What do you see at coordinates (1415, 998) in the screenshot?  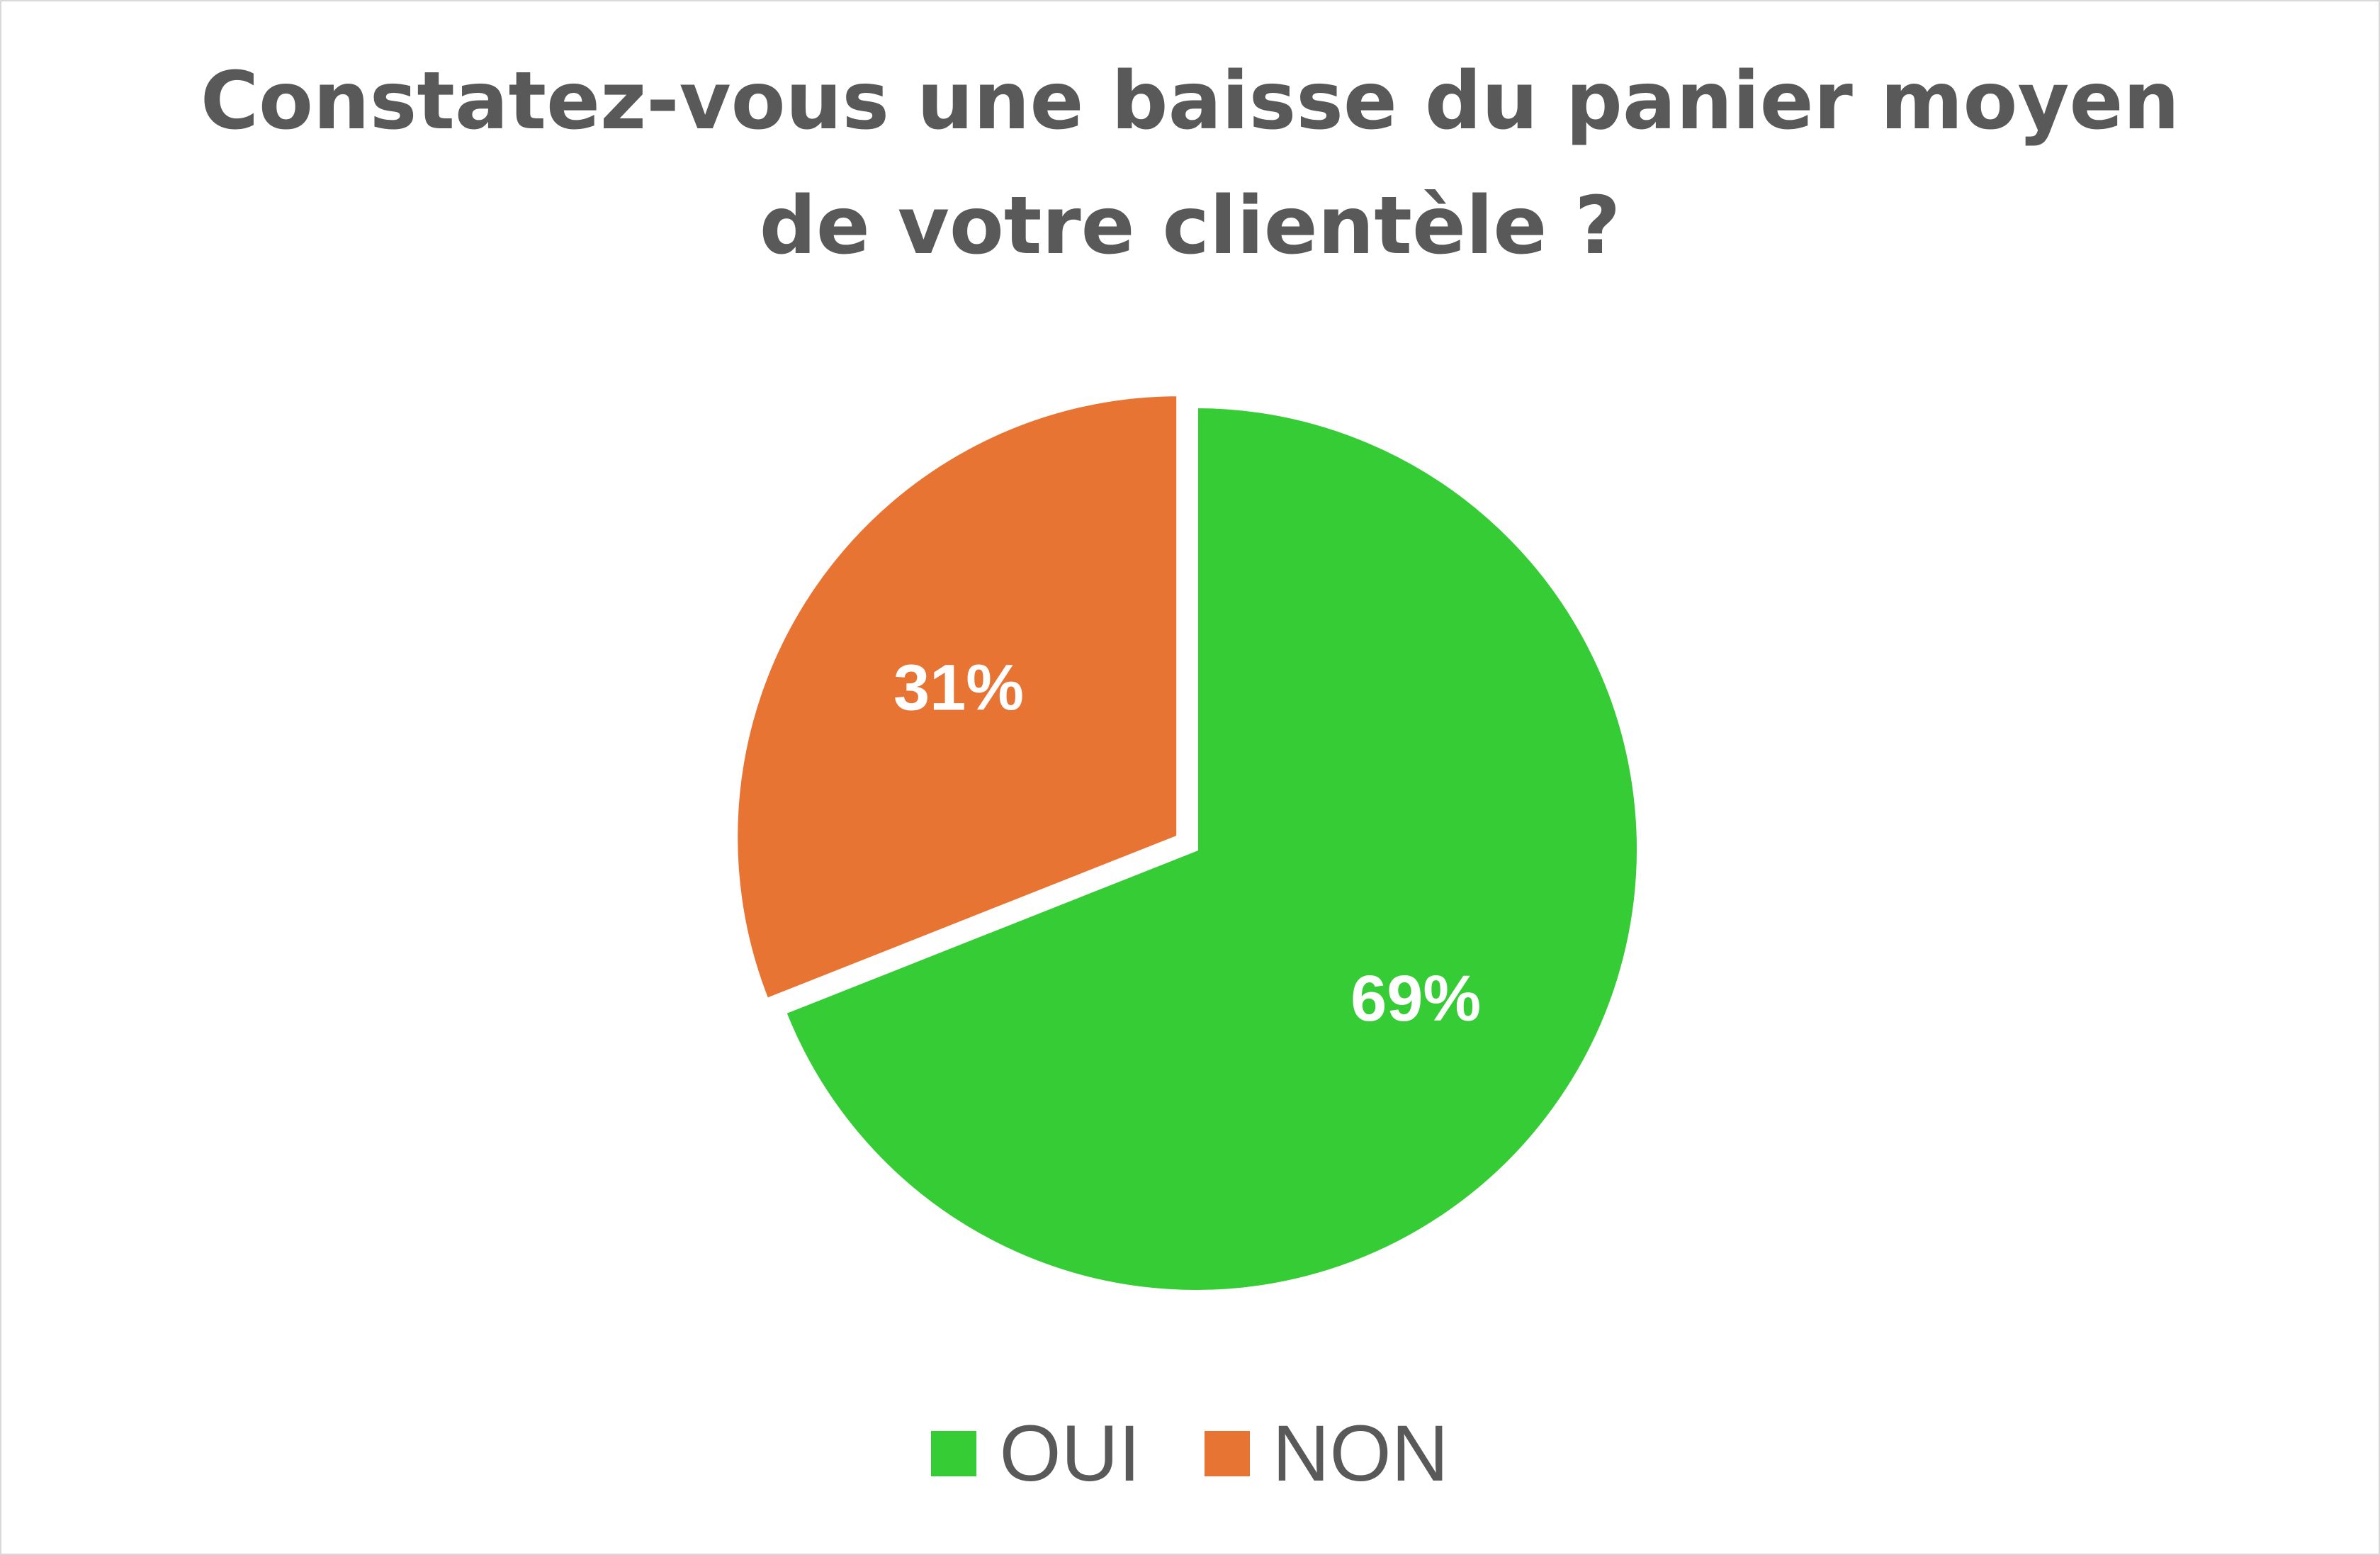 I see `data-label-oui: 69%` at bounding box center [1415, 998].